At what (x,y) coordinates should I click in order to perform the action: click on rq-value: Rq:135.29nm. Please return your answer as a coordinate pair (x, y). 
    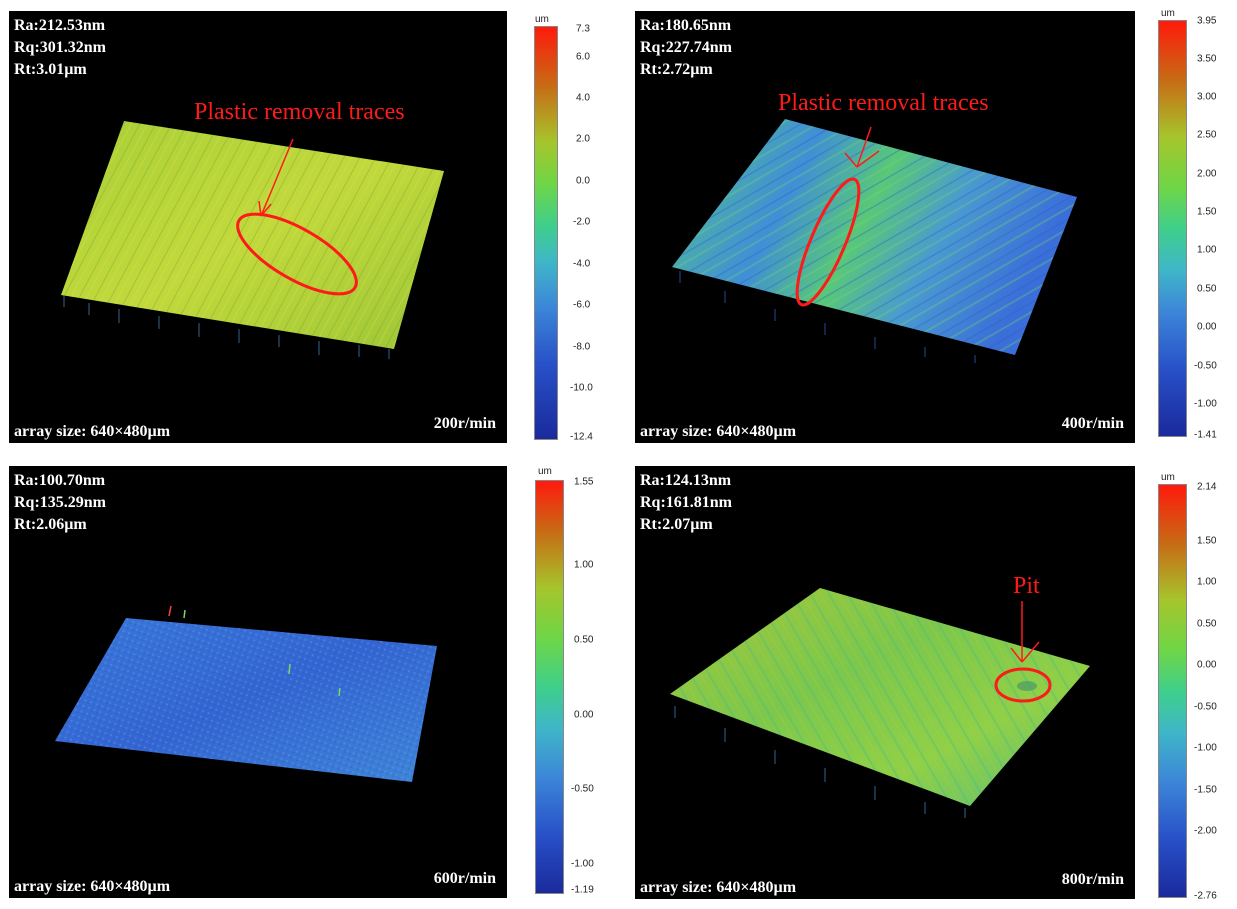
    Looking at the image, I should click on (60, 502).